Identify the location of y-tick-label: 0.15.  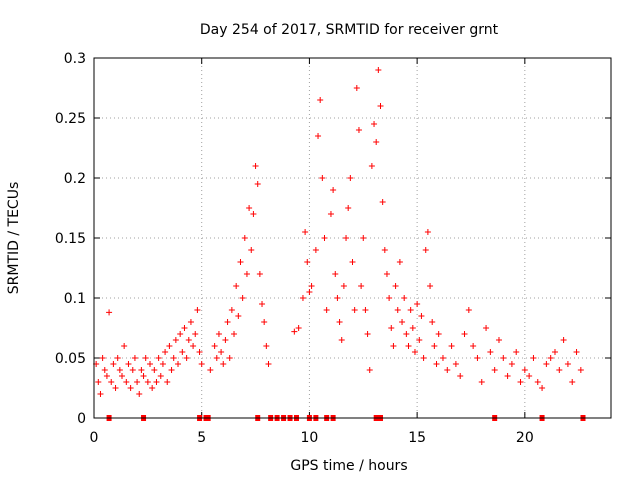
(70, 239).